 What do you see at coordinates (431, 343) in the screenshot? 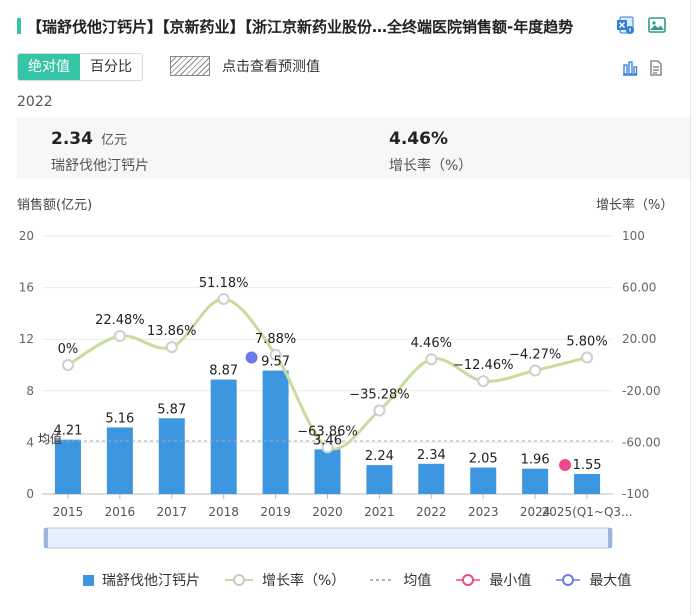
I see `growth-value-label: 4.46%` at bounding box center [431, 343].